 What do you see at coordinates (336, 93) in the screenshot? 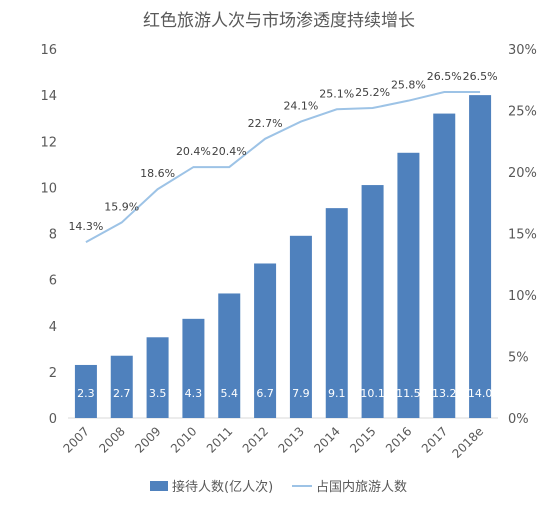
I see `line-data-label: 25.1%` at bounding box center [336, 93].